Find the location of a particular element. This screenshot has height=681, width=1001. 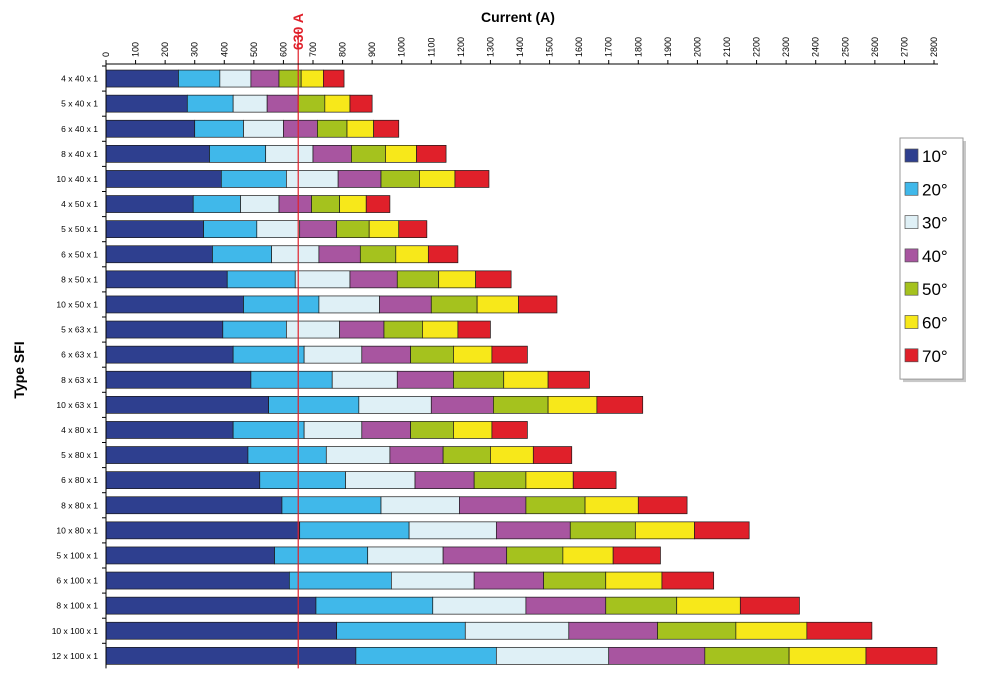

legend-swatch is located at coordinates (911, 255).